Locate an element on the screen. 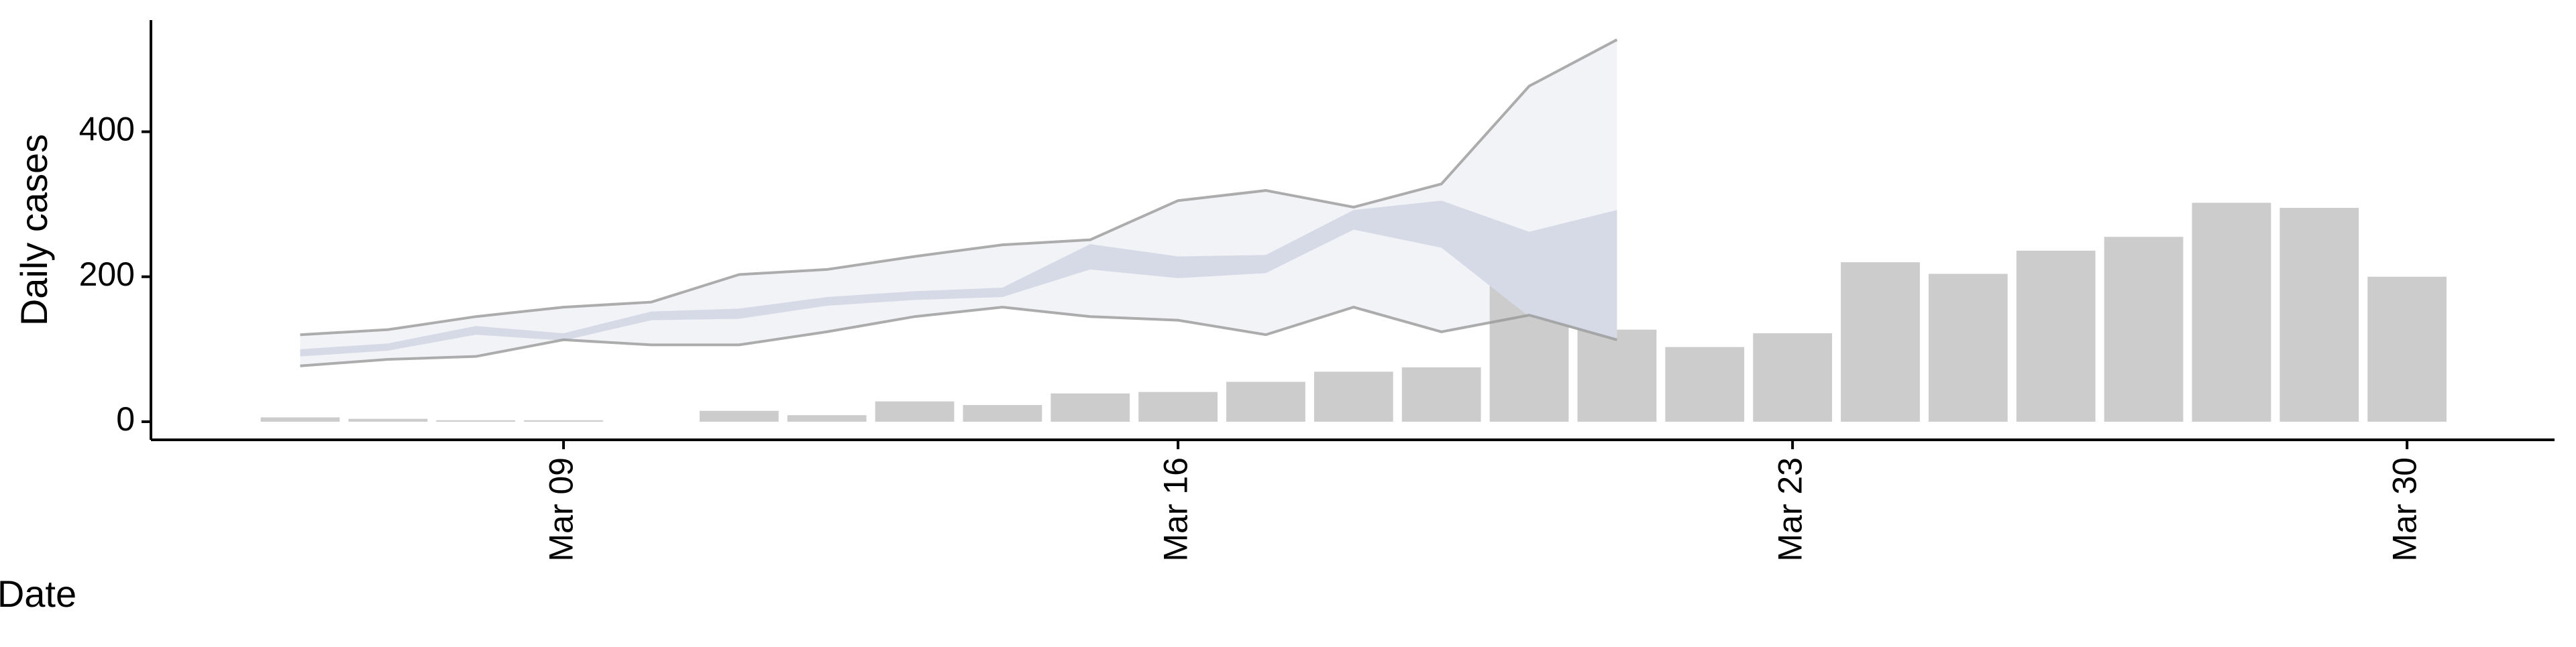 This screenshot has height=647, width=2576. y-tick-label: 400 is located at coordinates (107, 129).